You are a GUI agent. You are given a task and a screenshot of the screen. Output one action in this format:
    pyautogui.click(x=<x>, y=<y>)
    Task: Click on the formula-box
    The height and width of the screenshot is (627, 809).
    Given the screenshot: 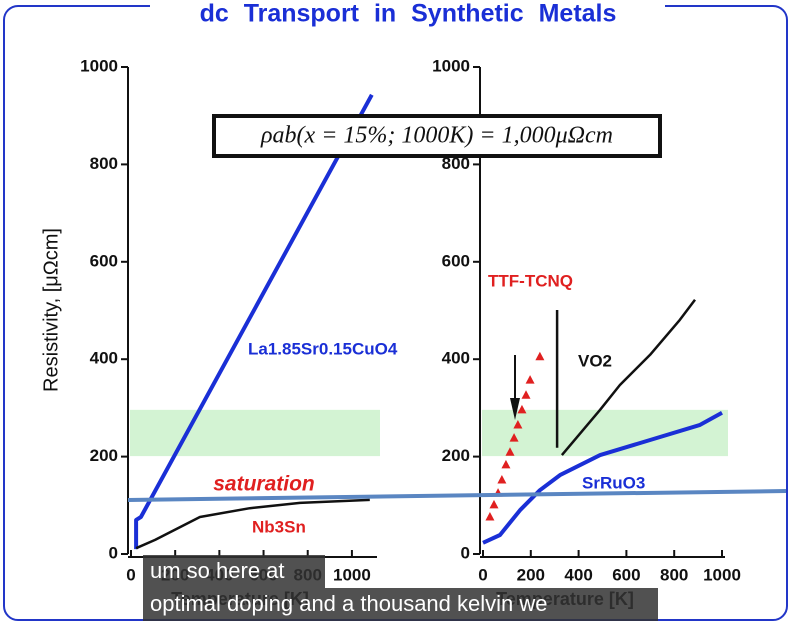 What is the action you would take?
    pyautogui.click(x=437, y=136)
    